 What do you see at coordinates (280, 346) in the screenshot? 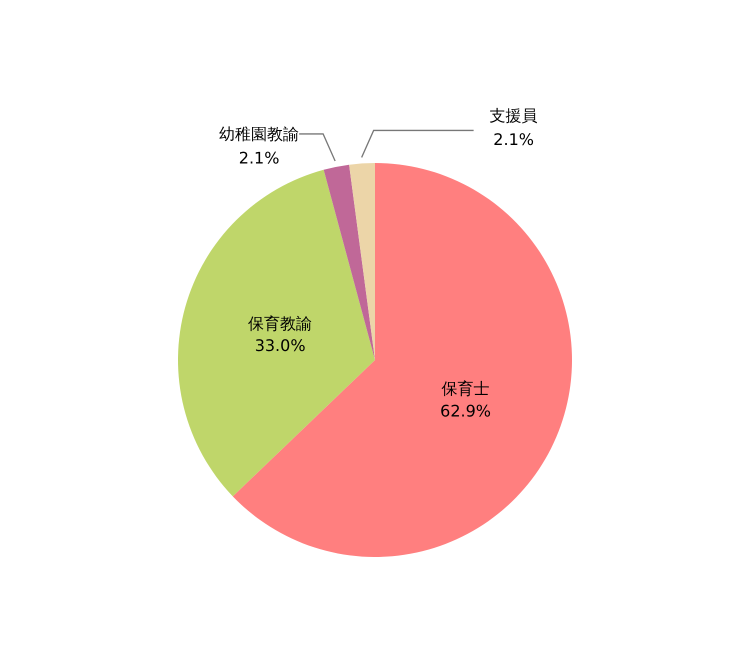
I see `data-label: 33.0%` at bounding box center [280, 346].